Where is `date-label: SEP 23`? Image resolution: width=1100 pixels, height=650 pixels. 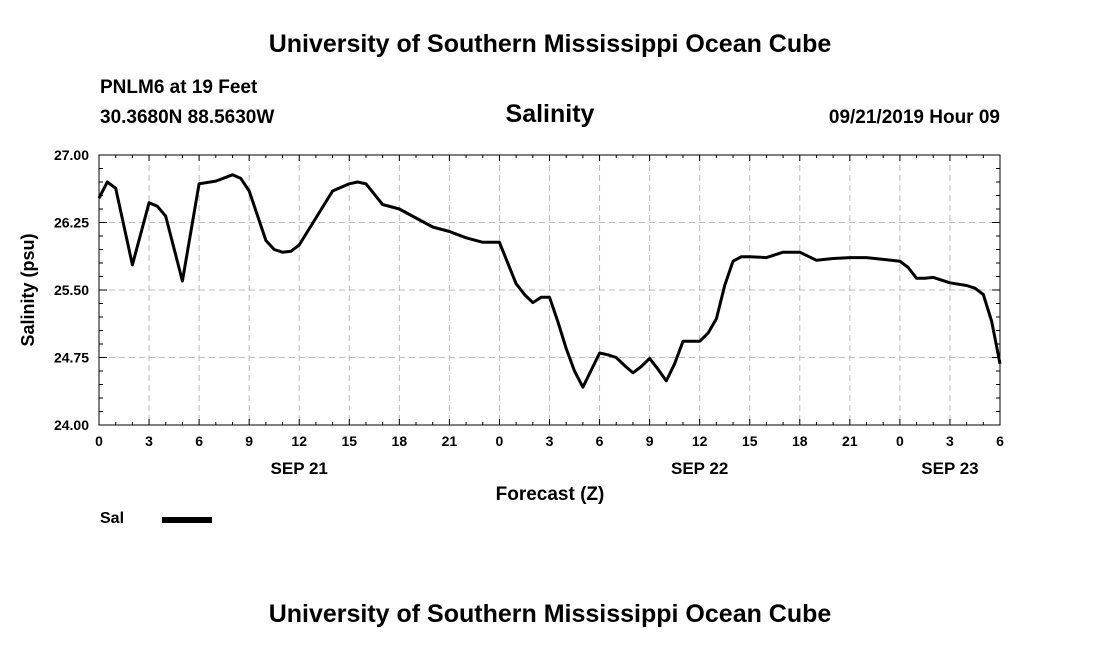 date-label: SEP 23 is located at coordinates (949, 468).